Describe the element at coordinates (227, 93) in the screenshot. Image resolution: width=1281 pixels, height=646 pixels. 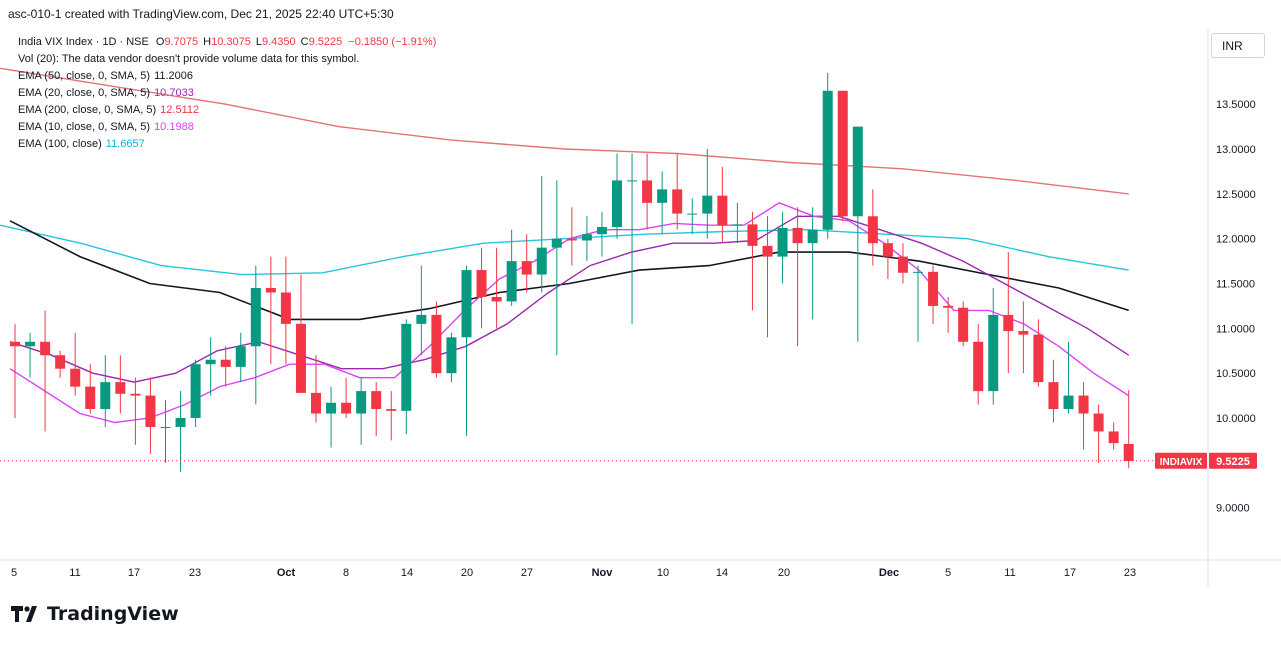
I see `indicator-row: EMA (20, close, 0, SMA, 5) 10.7033` at that location.